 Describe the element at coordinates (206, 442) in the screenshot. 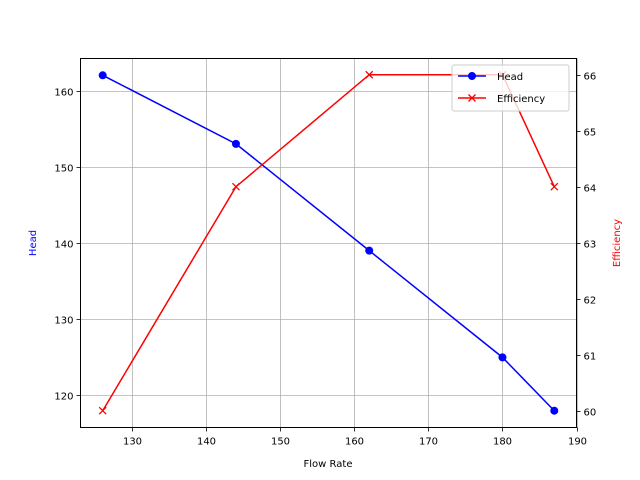

I see `x-tick-label: 140` at that location.